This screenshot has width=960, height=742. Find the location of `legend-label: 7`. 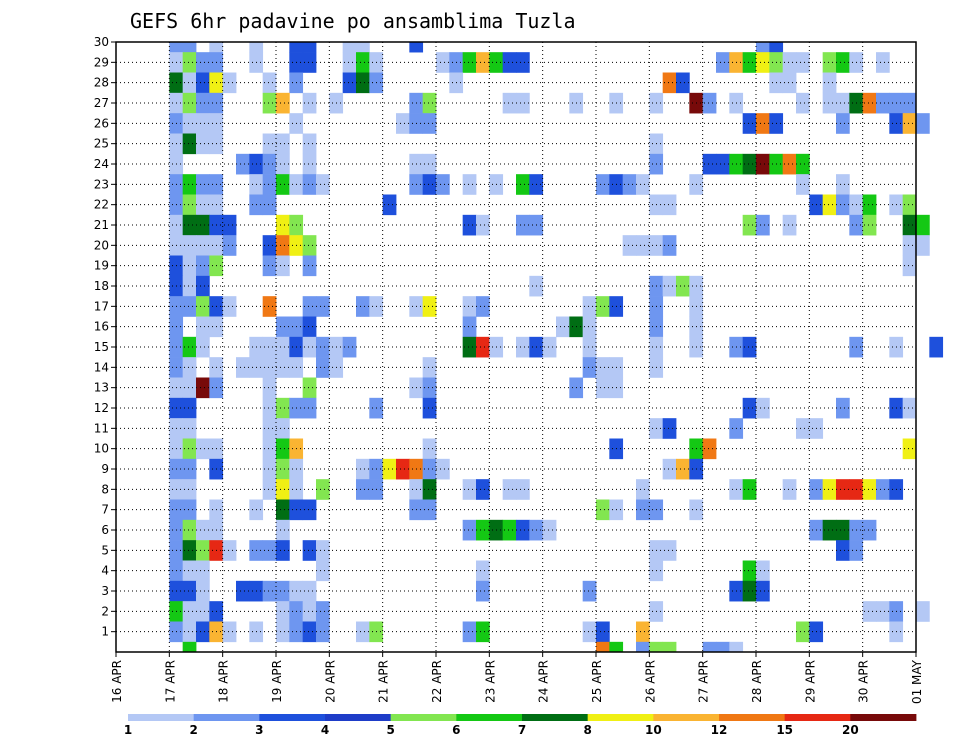

legend-label: 7 is located at coordinates (522, 730).